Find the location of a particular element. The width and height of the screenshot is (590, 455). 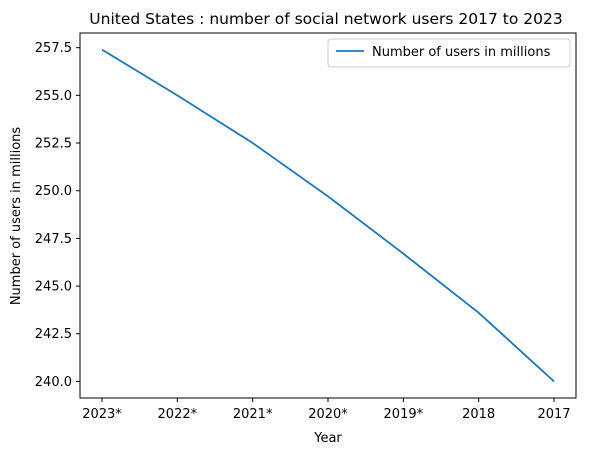

x-tick-label: 2021* is located at coordinates (253, 414).